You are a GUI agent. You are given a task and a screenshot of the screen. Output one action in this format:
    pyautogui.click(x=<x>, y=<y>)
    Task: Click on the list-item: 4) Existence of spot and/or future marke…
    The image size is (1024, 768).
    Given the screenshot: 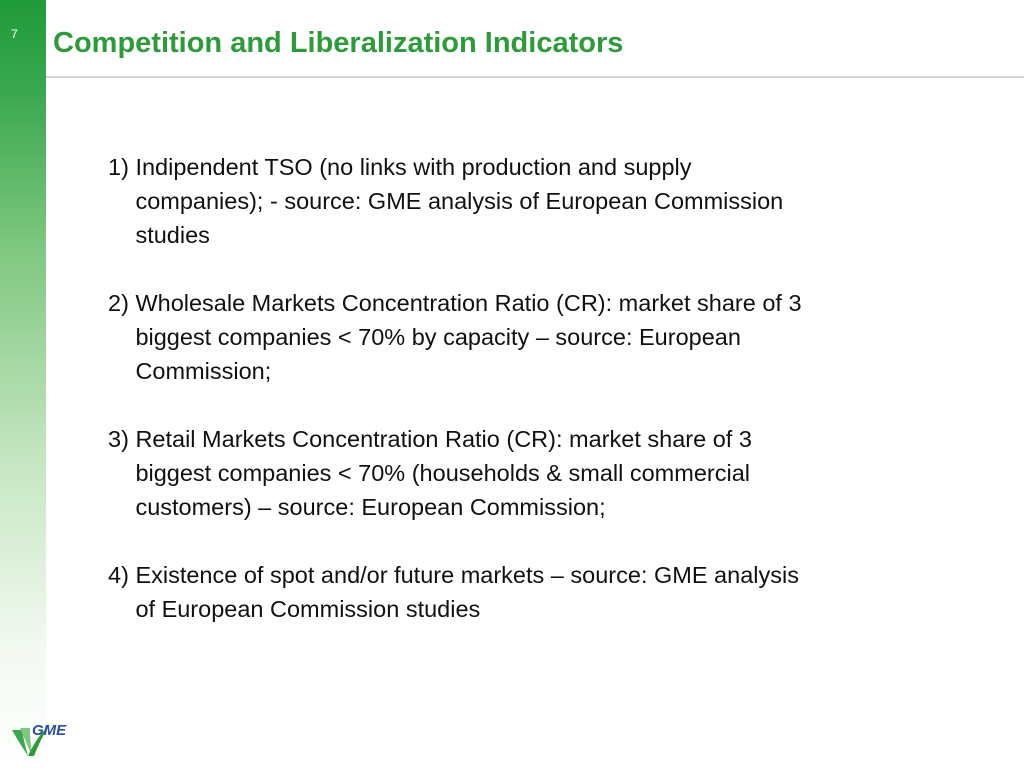 What is the action you would take?
    pyautogui.click(x=538, y=592)
    